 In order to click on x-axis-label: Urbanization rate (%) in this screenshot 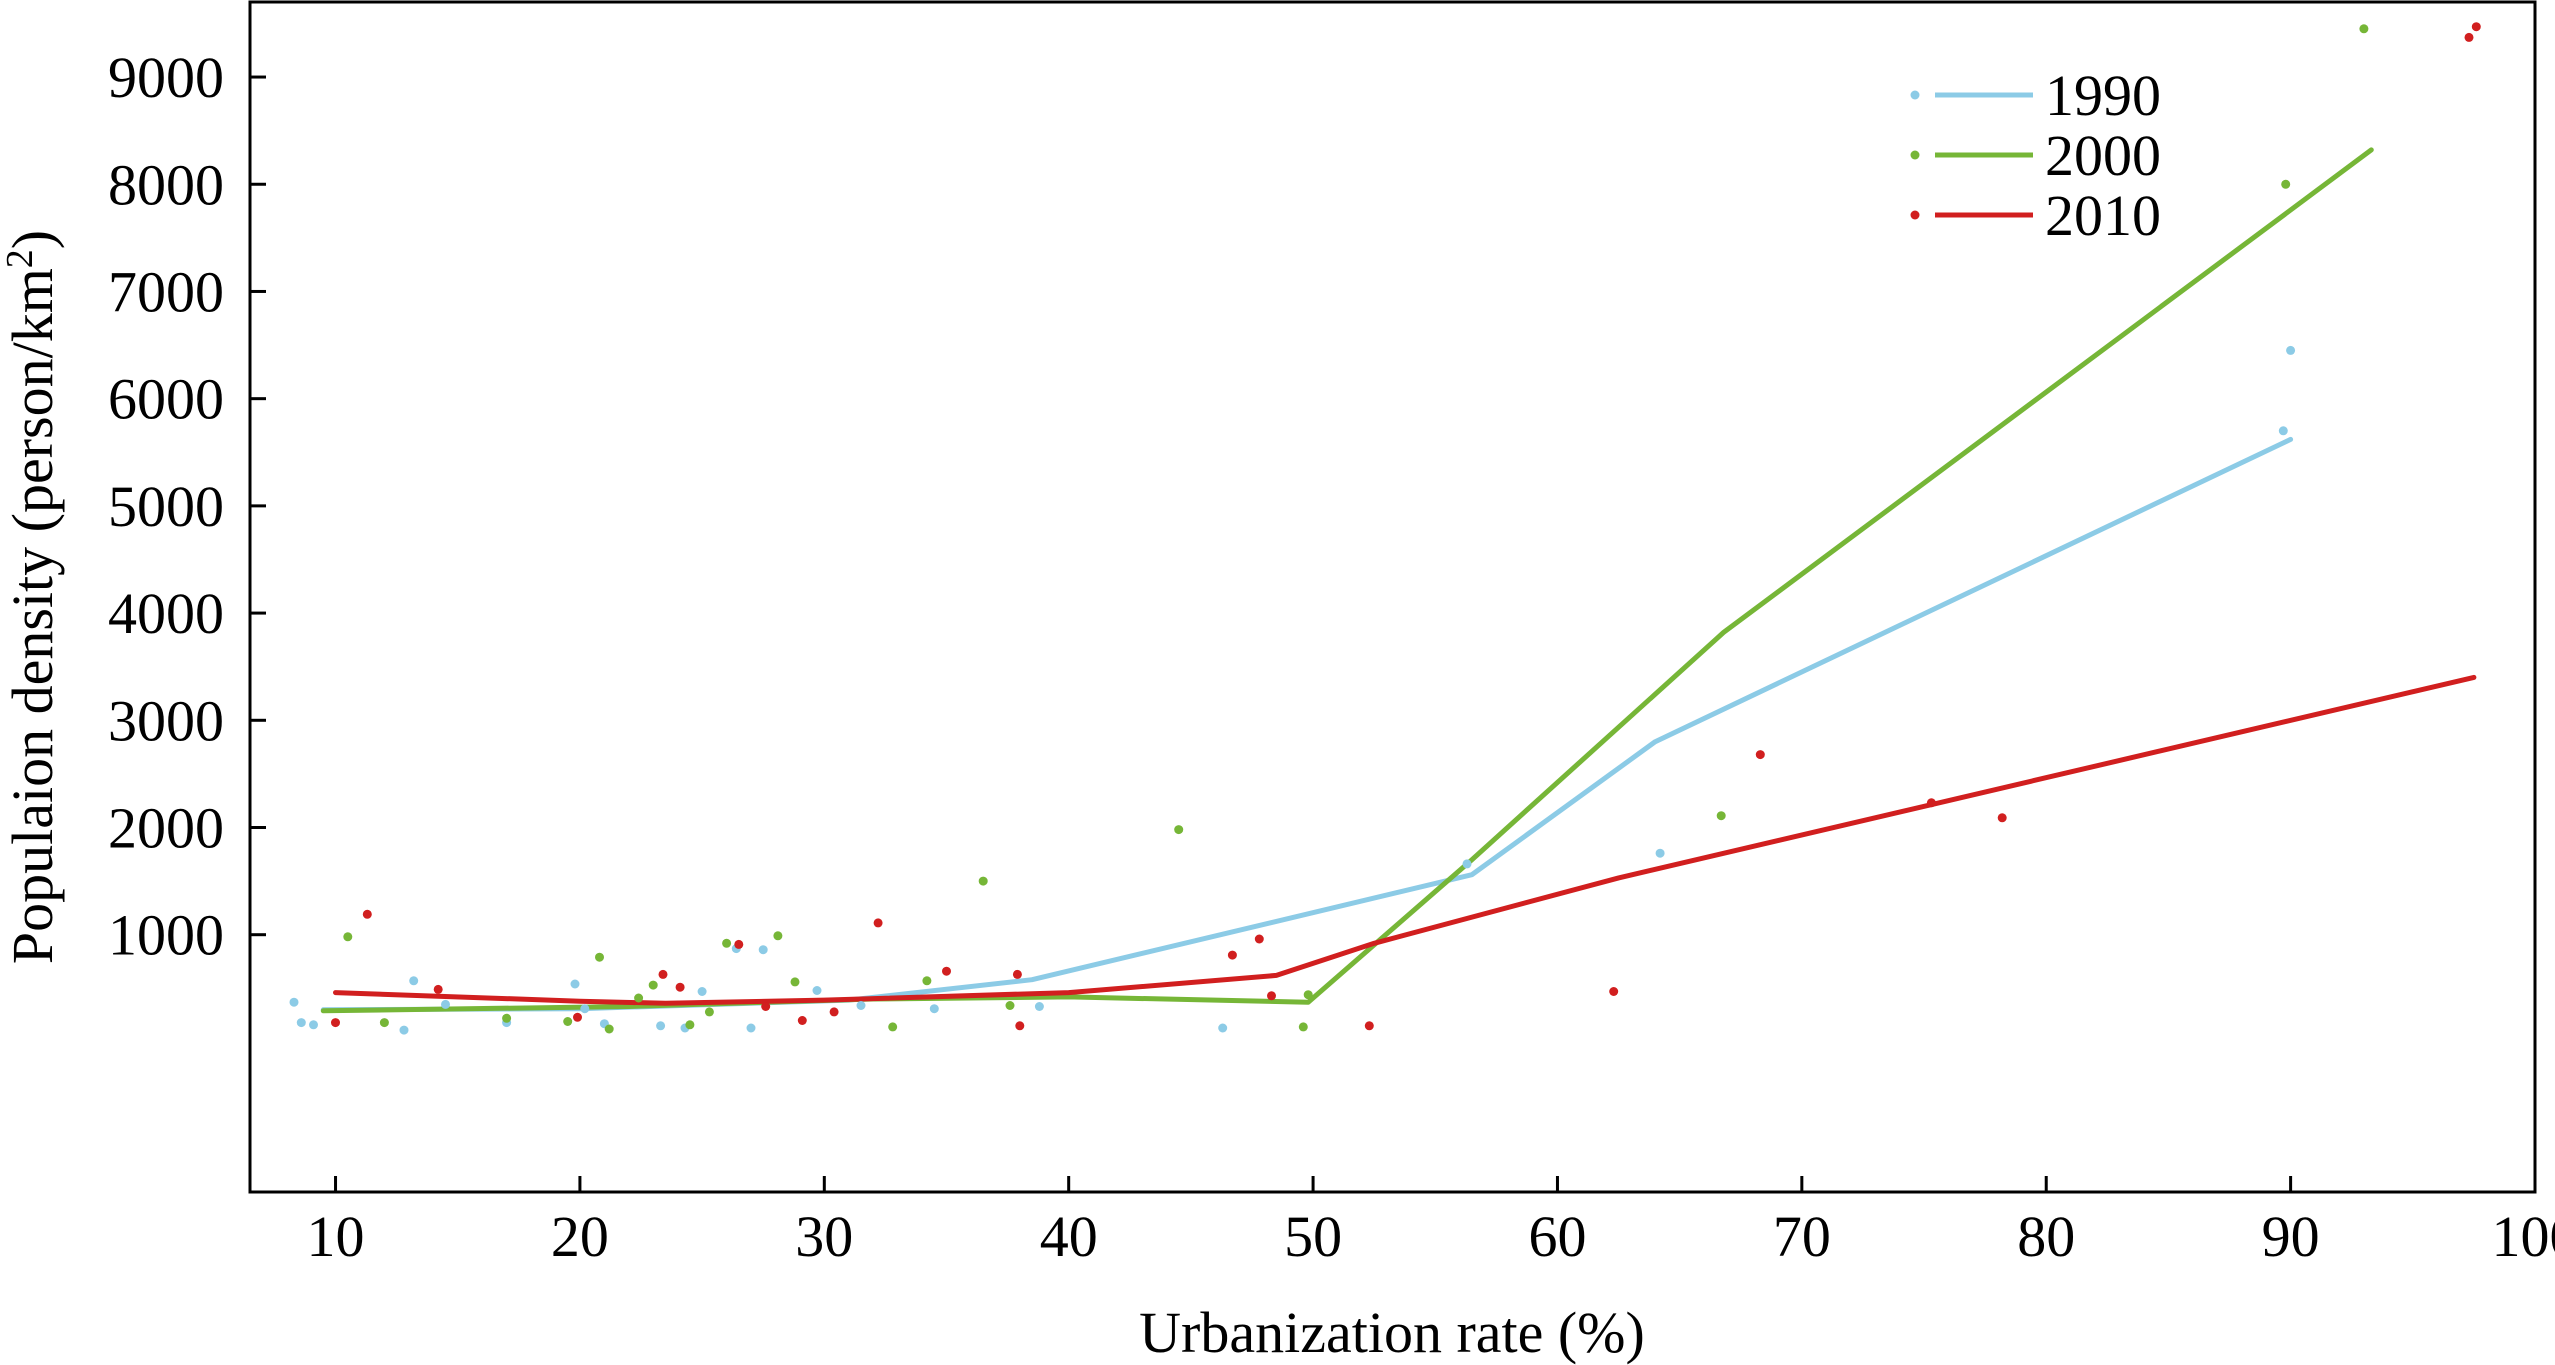, I will do `click(1392, 1332)`.